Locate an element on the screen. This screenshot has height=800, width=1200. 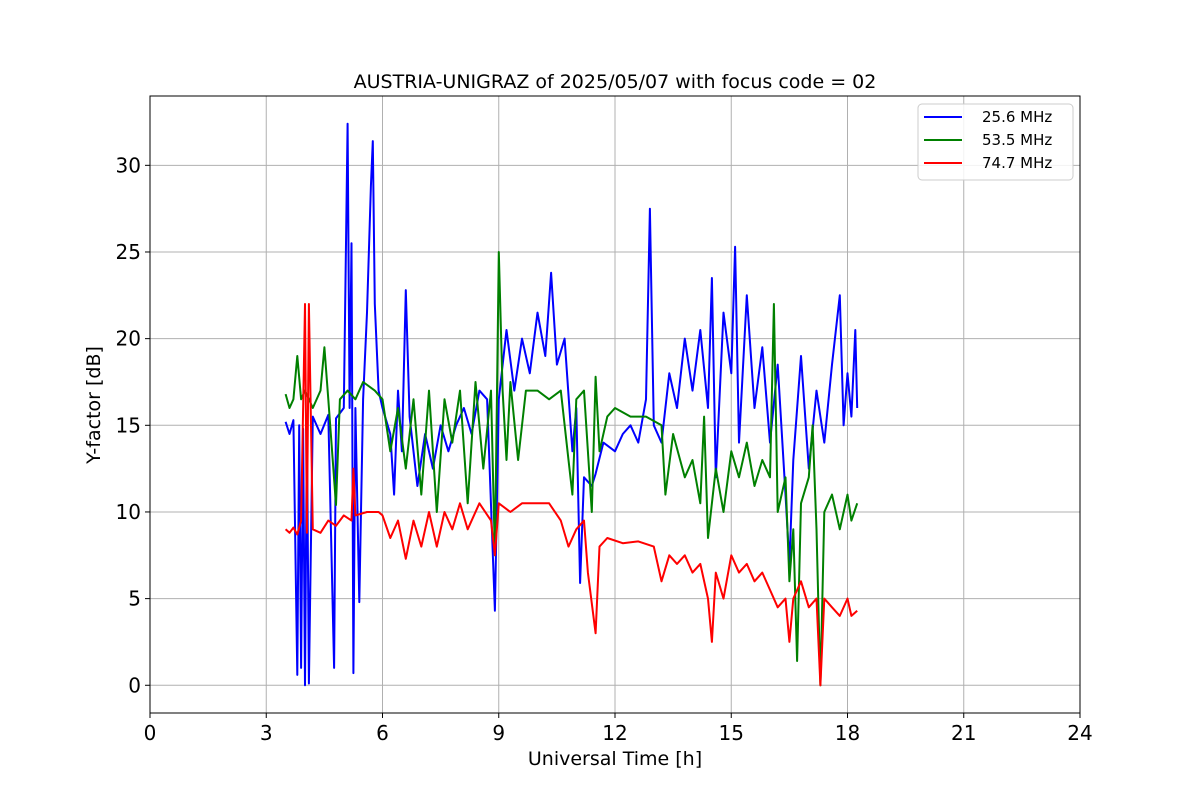
y-tick-label: 30 is located at coordinates (128, 165).